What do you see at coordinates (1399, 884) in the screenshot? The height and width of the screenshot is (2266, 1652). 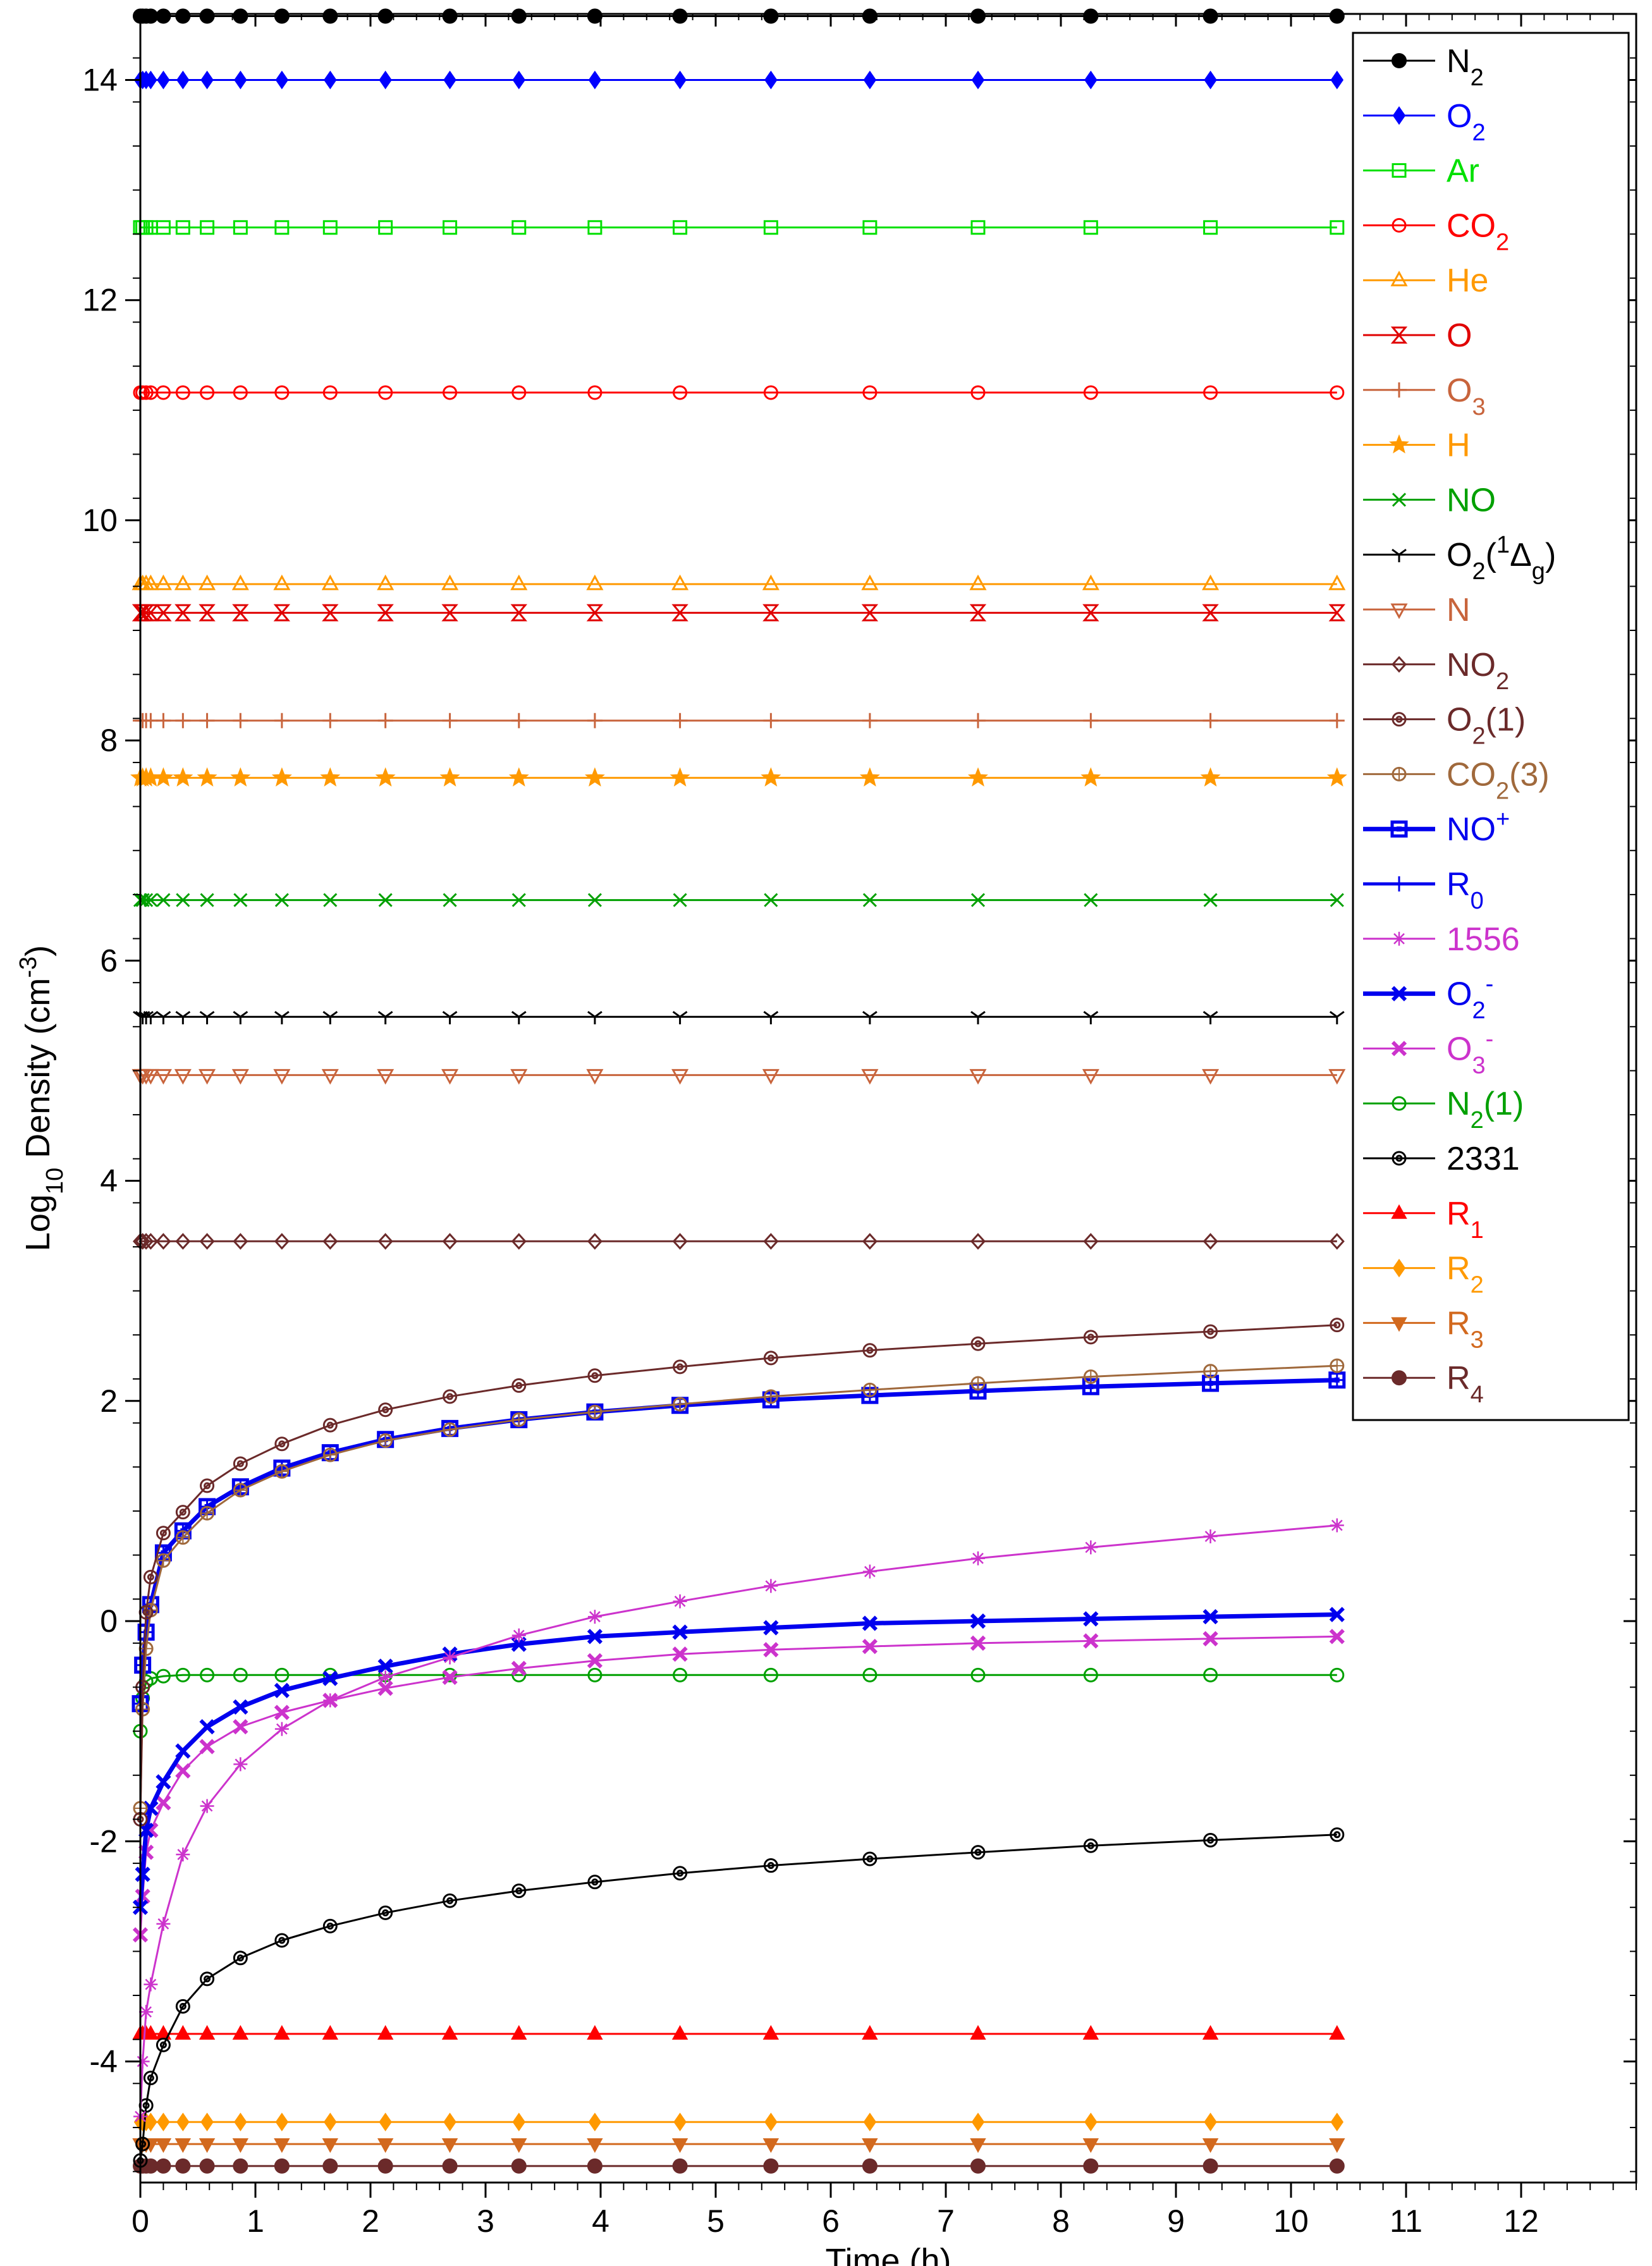 I see `legend-item-r0-marker` at bounding box center [1399, 884].